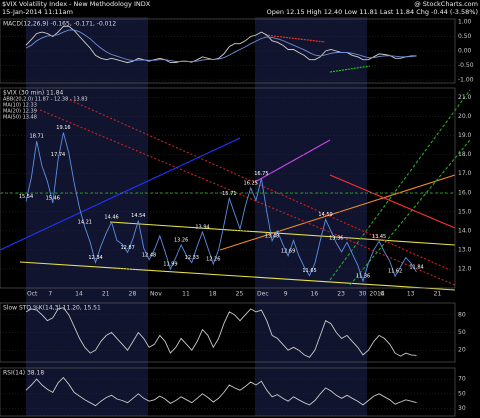 The image size is (480, 418). I want to click on value-label: 14.59, so click(325, 215).